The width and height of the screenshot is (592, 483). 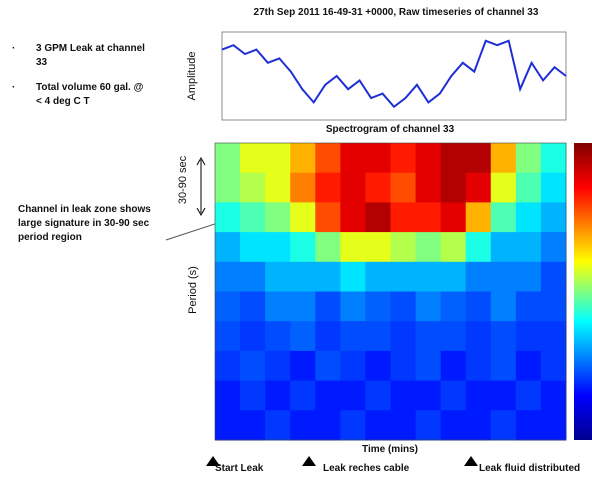 I want to click on event: Leak reches cable, so click(x=366, y=468).